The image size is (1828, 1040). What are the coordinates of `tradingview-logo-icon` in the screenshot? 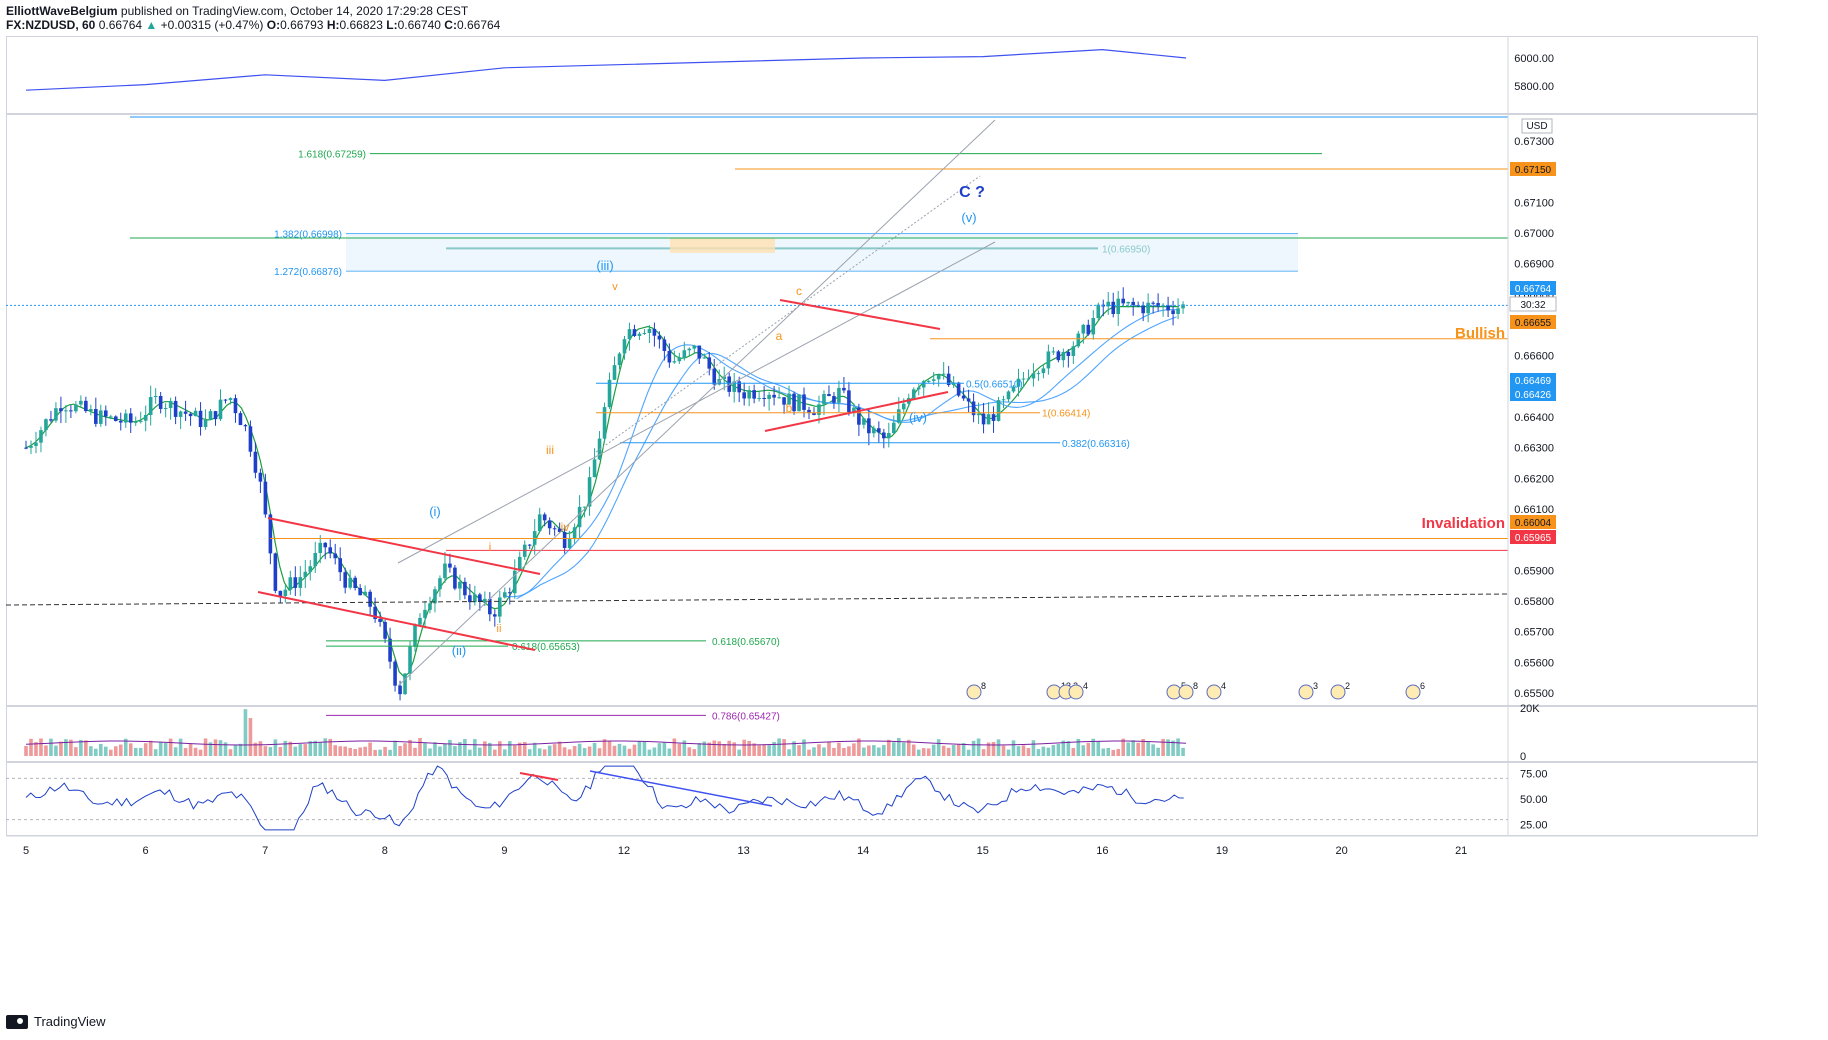 It's located at (17, 1021).